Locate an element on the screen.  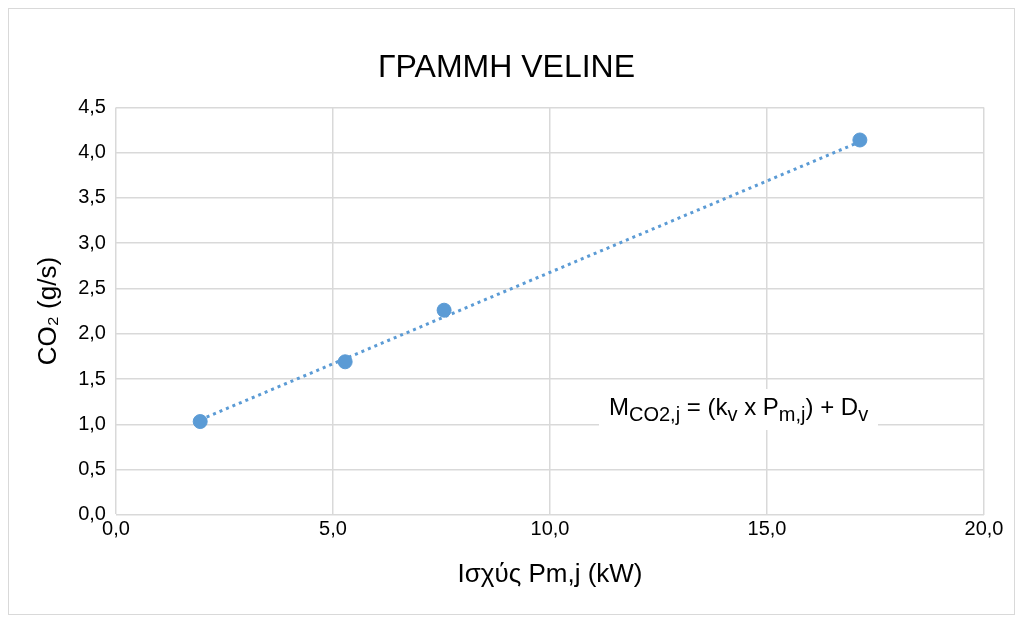
x-axis-title: Ισχύς Pm,j (kW) is located at coordinates (550, 572).